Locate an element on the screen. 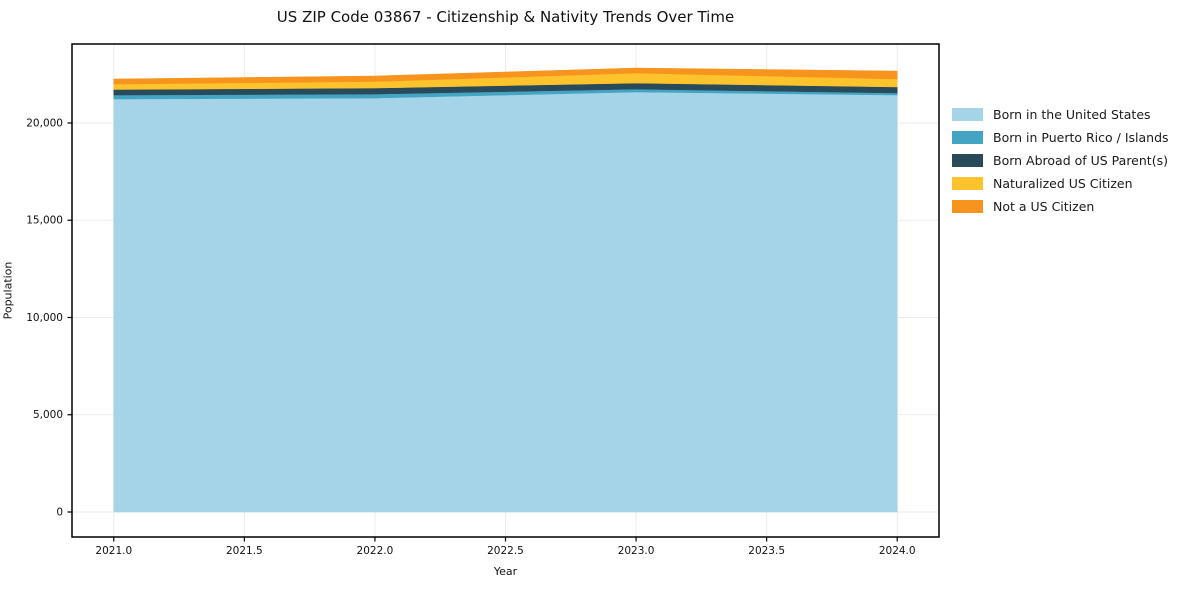 This screenshot has width=1189, height=590. x-tick-label: 2024.0 is located at coordinates (897, 551).